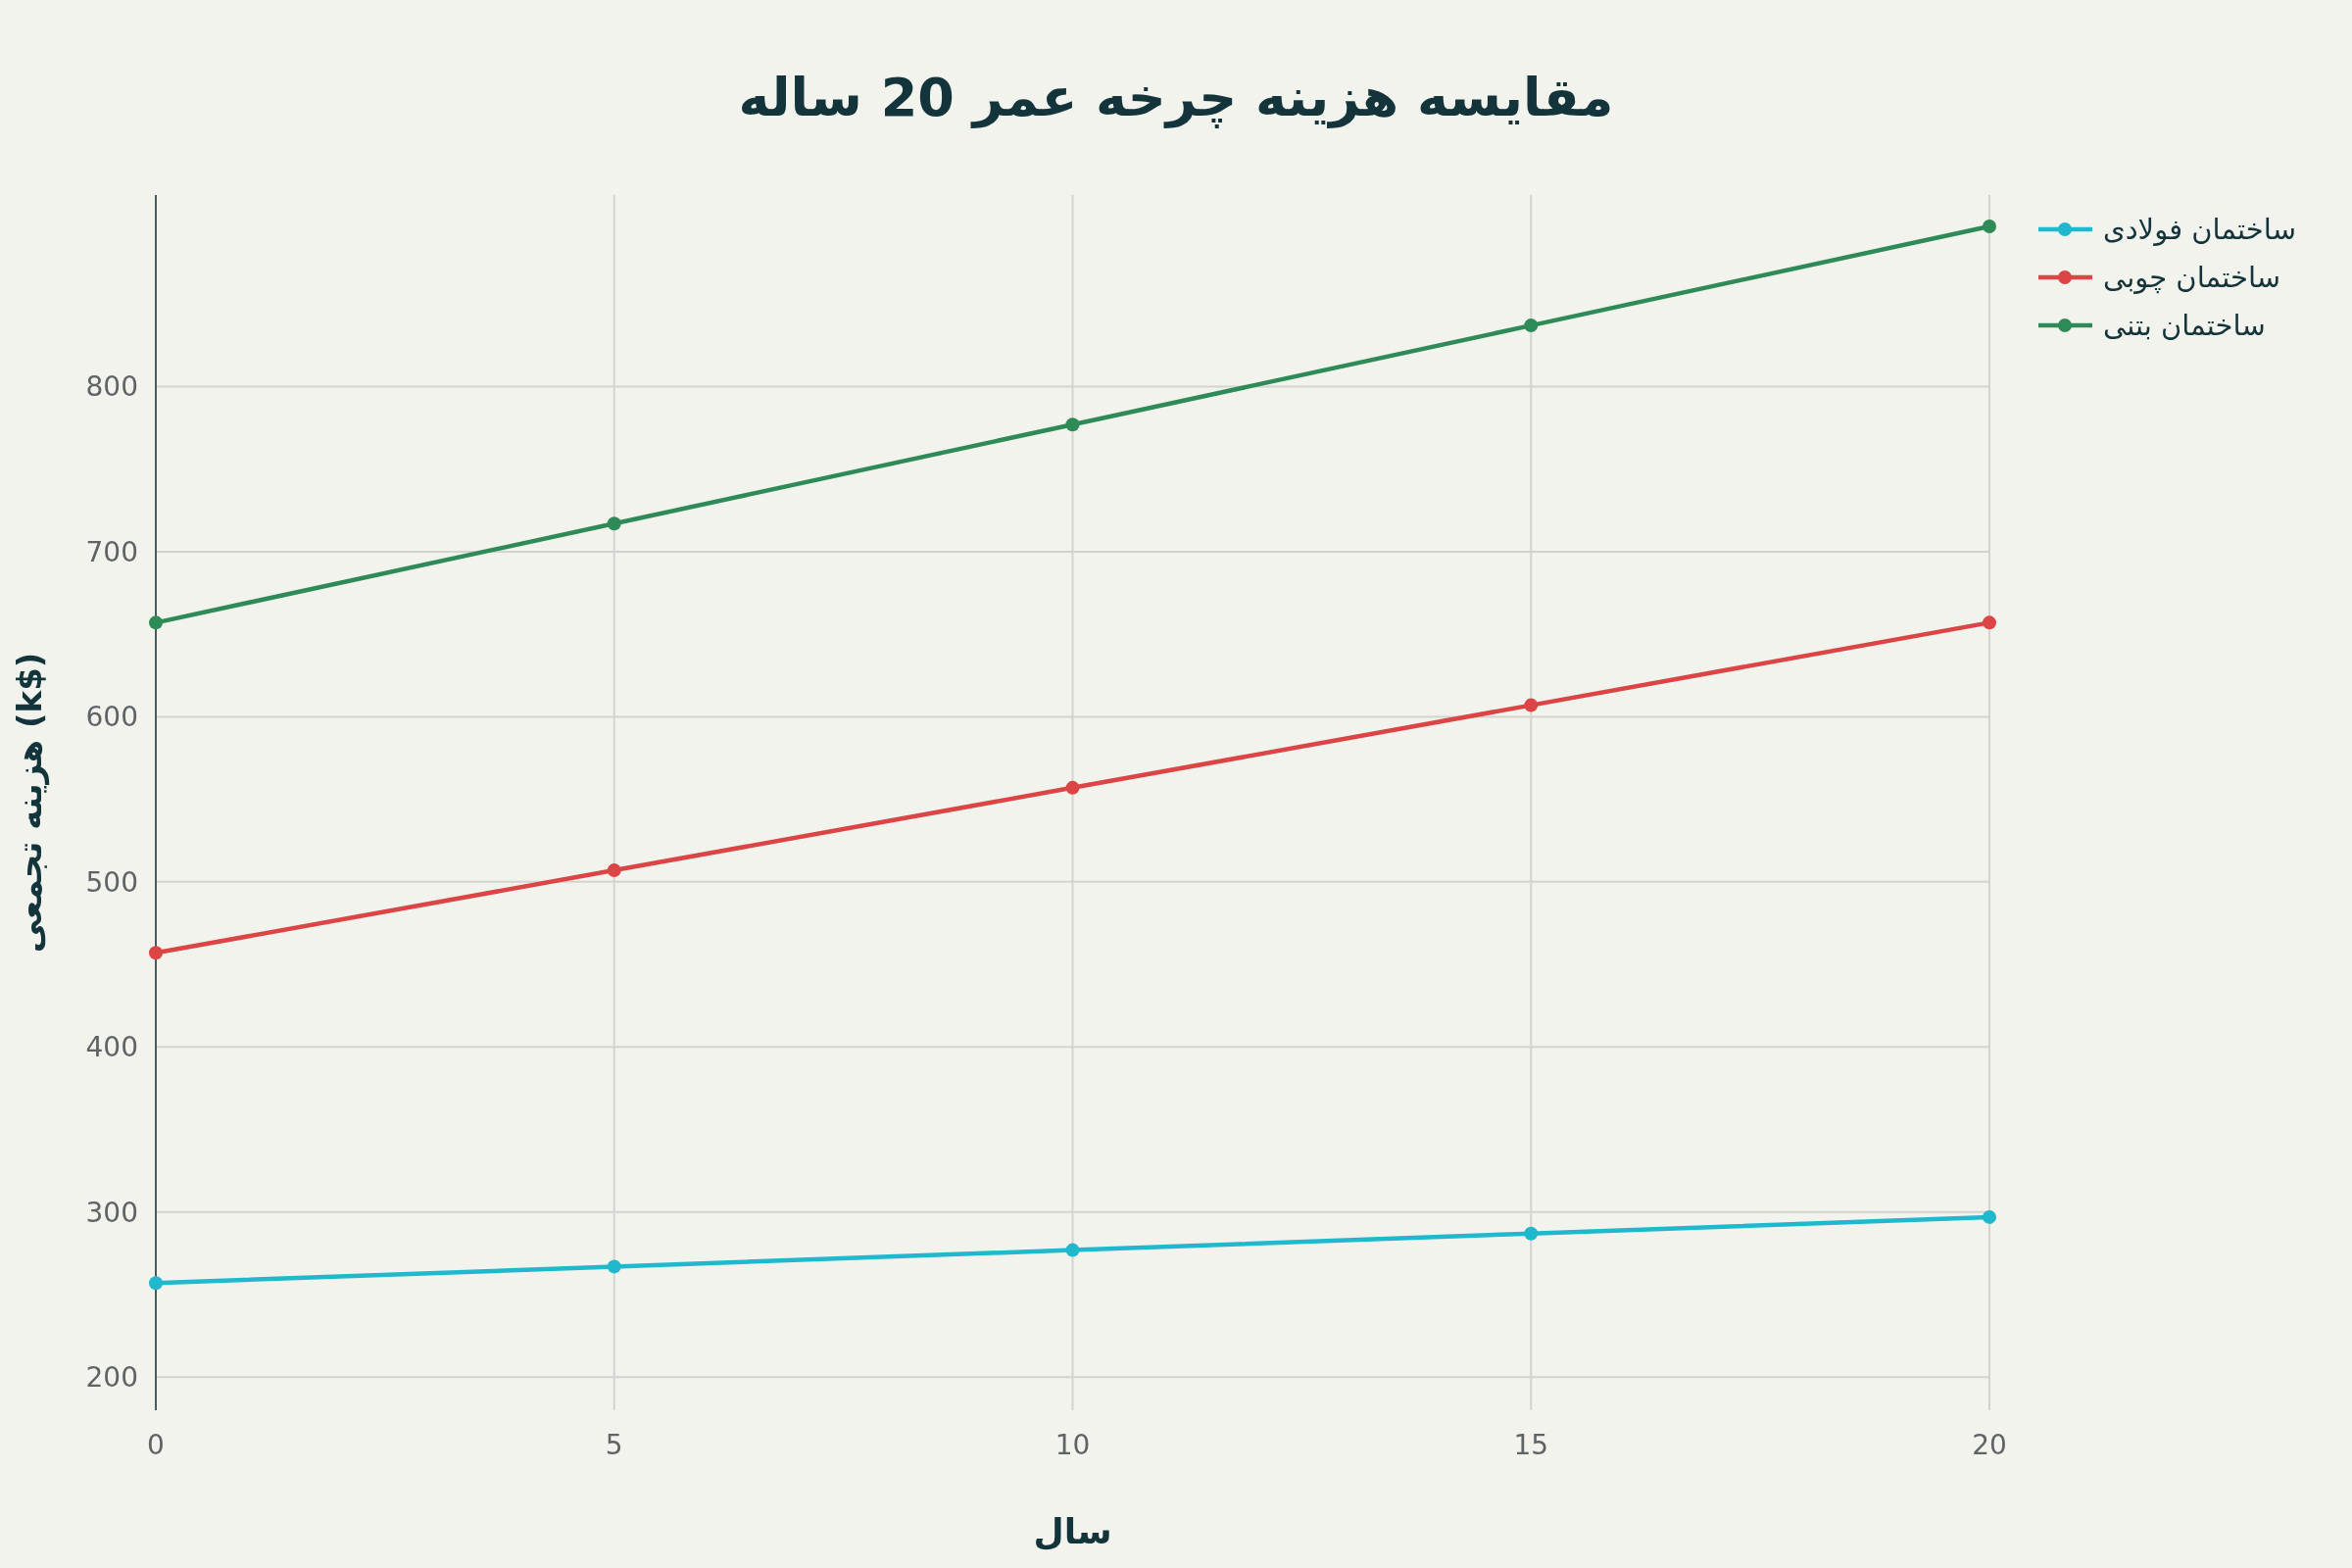 The width and height of the screenshot is (2352, 1568). Describe the element at coordinates (1072, 1445) in the screenshot. I see `x-tick-label: 10` at that location.